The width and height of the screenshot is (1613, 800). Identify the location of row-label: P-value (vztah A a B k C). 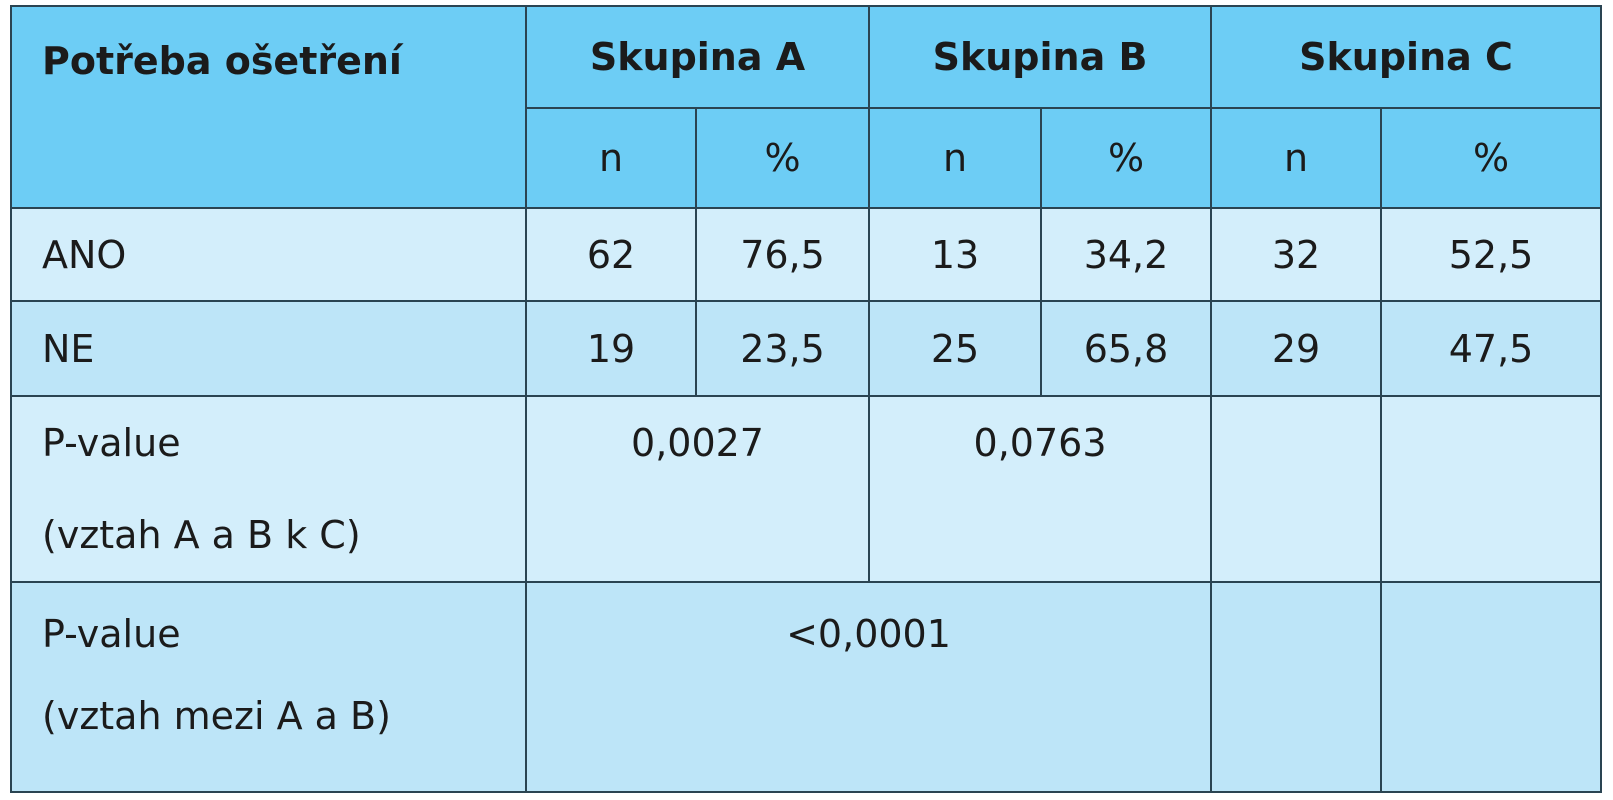
(268, 489).